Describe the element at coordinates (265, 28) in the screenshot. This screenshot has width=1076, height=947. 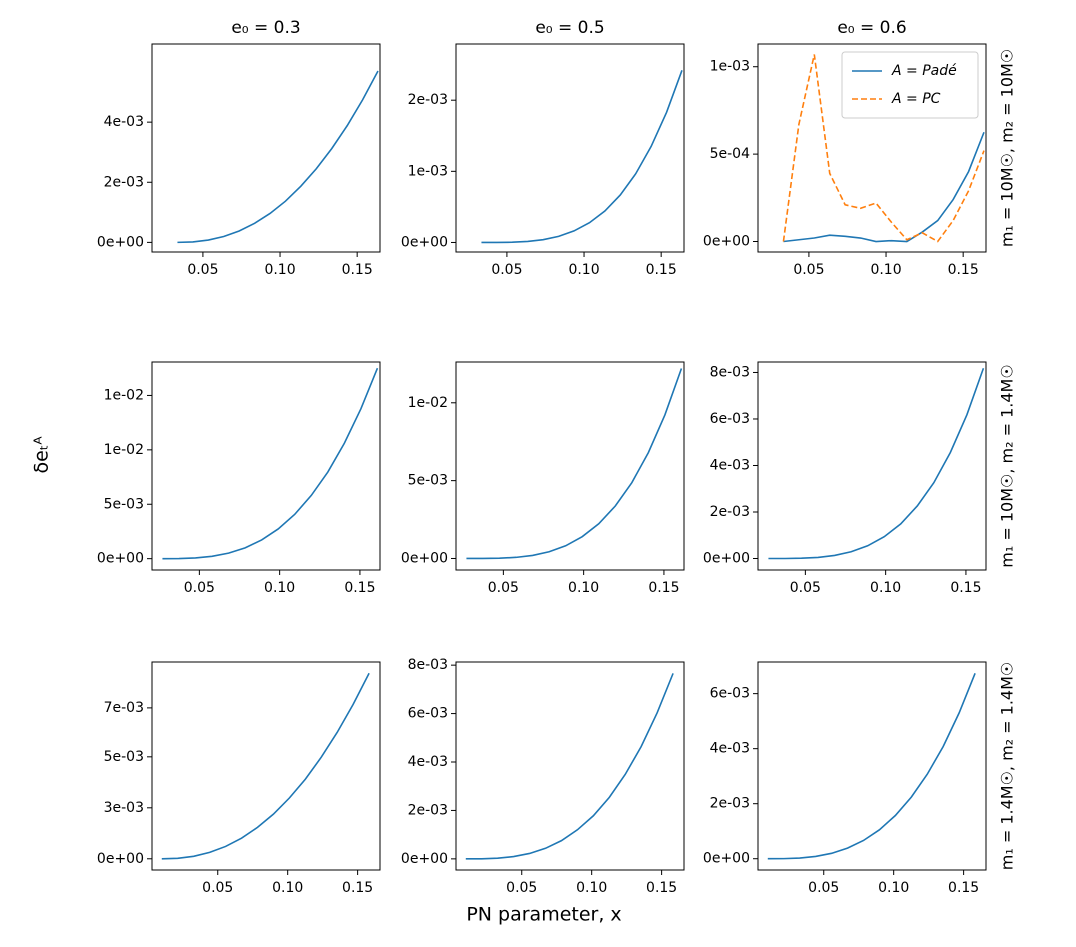
I see `panel-title: e₀ = 0.3` at that location.